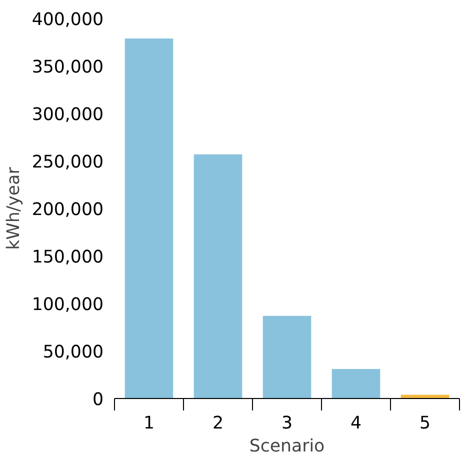  What do you see at coordinates (68, 258) in the screenshot?
I see `y-tick-label: 150,000` at bounding box center [68, 258].